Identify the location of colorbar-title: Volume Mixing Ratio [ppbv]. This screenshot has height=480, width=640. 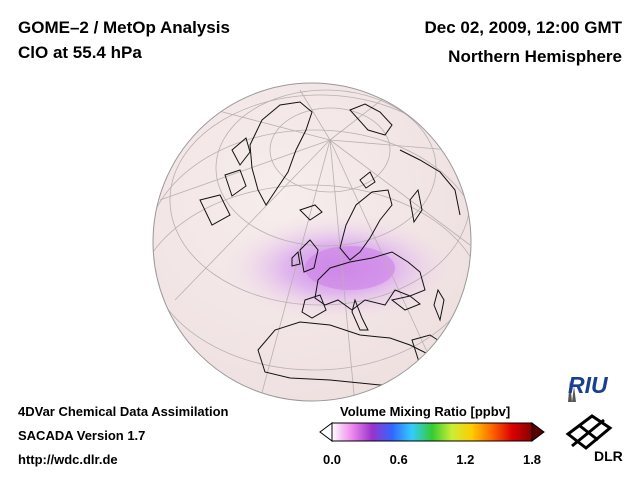
(425, 411).